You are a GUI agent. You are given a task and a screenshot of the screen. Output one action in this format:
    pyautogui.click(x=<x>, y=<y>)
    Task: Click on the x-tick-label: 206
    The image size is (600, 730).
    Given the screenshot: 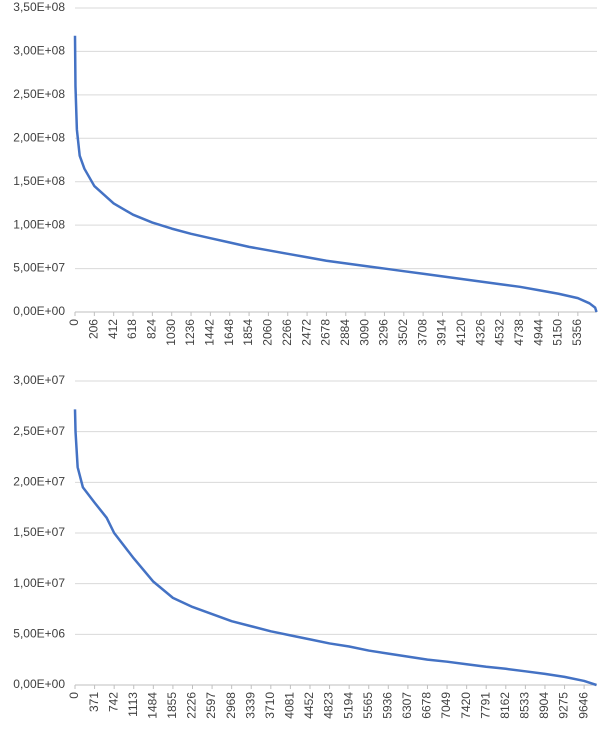 What is the action you would take?
    pyautogui.click(x=94, y=329)
    